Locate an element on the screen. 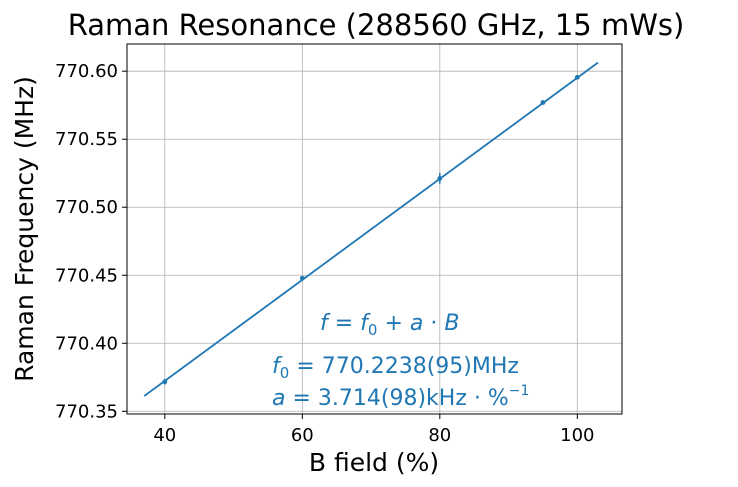 This screenshot has height=487, width=738. y-tick-label: 770.35 is located at coordinates (86, 411).